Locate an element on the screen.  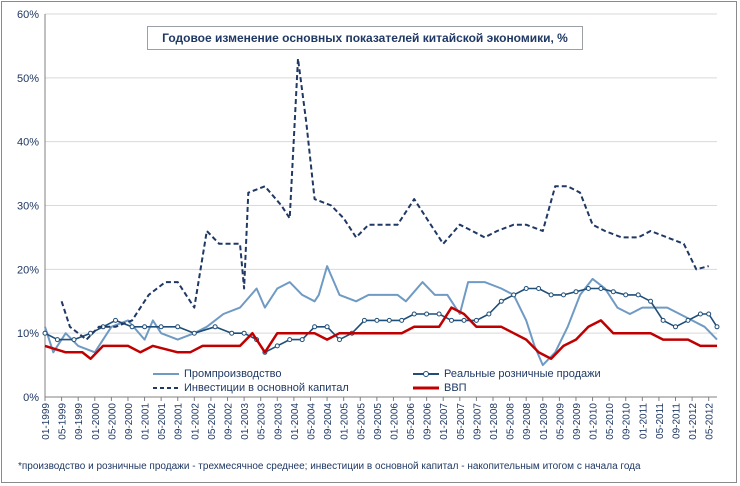
x-tick-label: 05-2006 is located at coordinates (411, 421).